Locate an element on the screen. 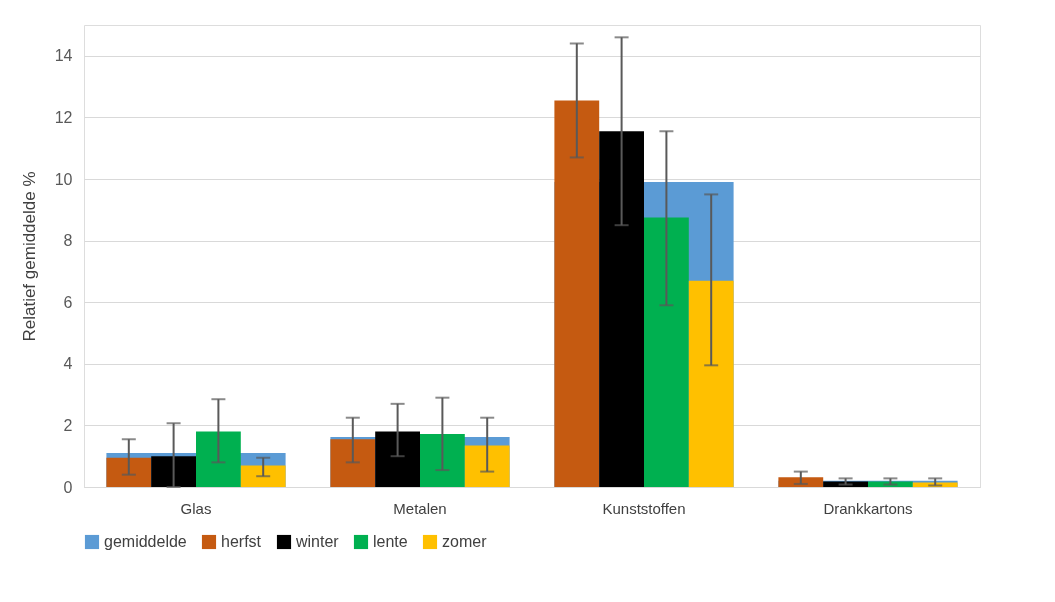 This screenshot has width=1055, height=602. y-axis-title: Relatief gemiddelde % is located at coordinates (29, 256).